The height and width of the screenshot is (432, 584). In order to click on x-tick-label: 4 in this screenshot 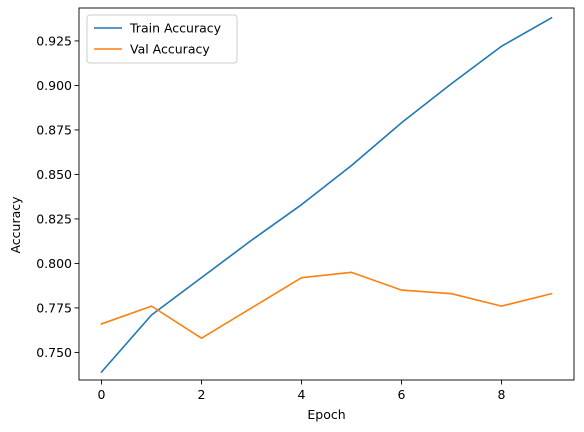, I will do `click(302, 394)`.